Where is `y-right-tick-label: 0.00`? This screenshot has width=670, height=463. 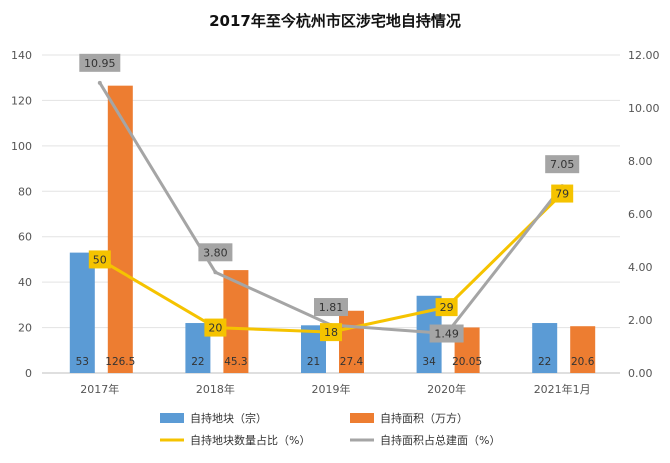
y-right-tick-label: 0.00 is located at coordinates (640, 373).